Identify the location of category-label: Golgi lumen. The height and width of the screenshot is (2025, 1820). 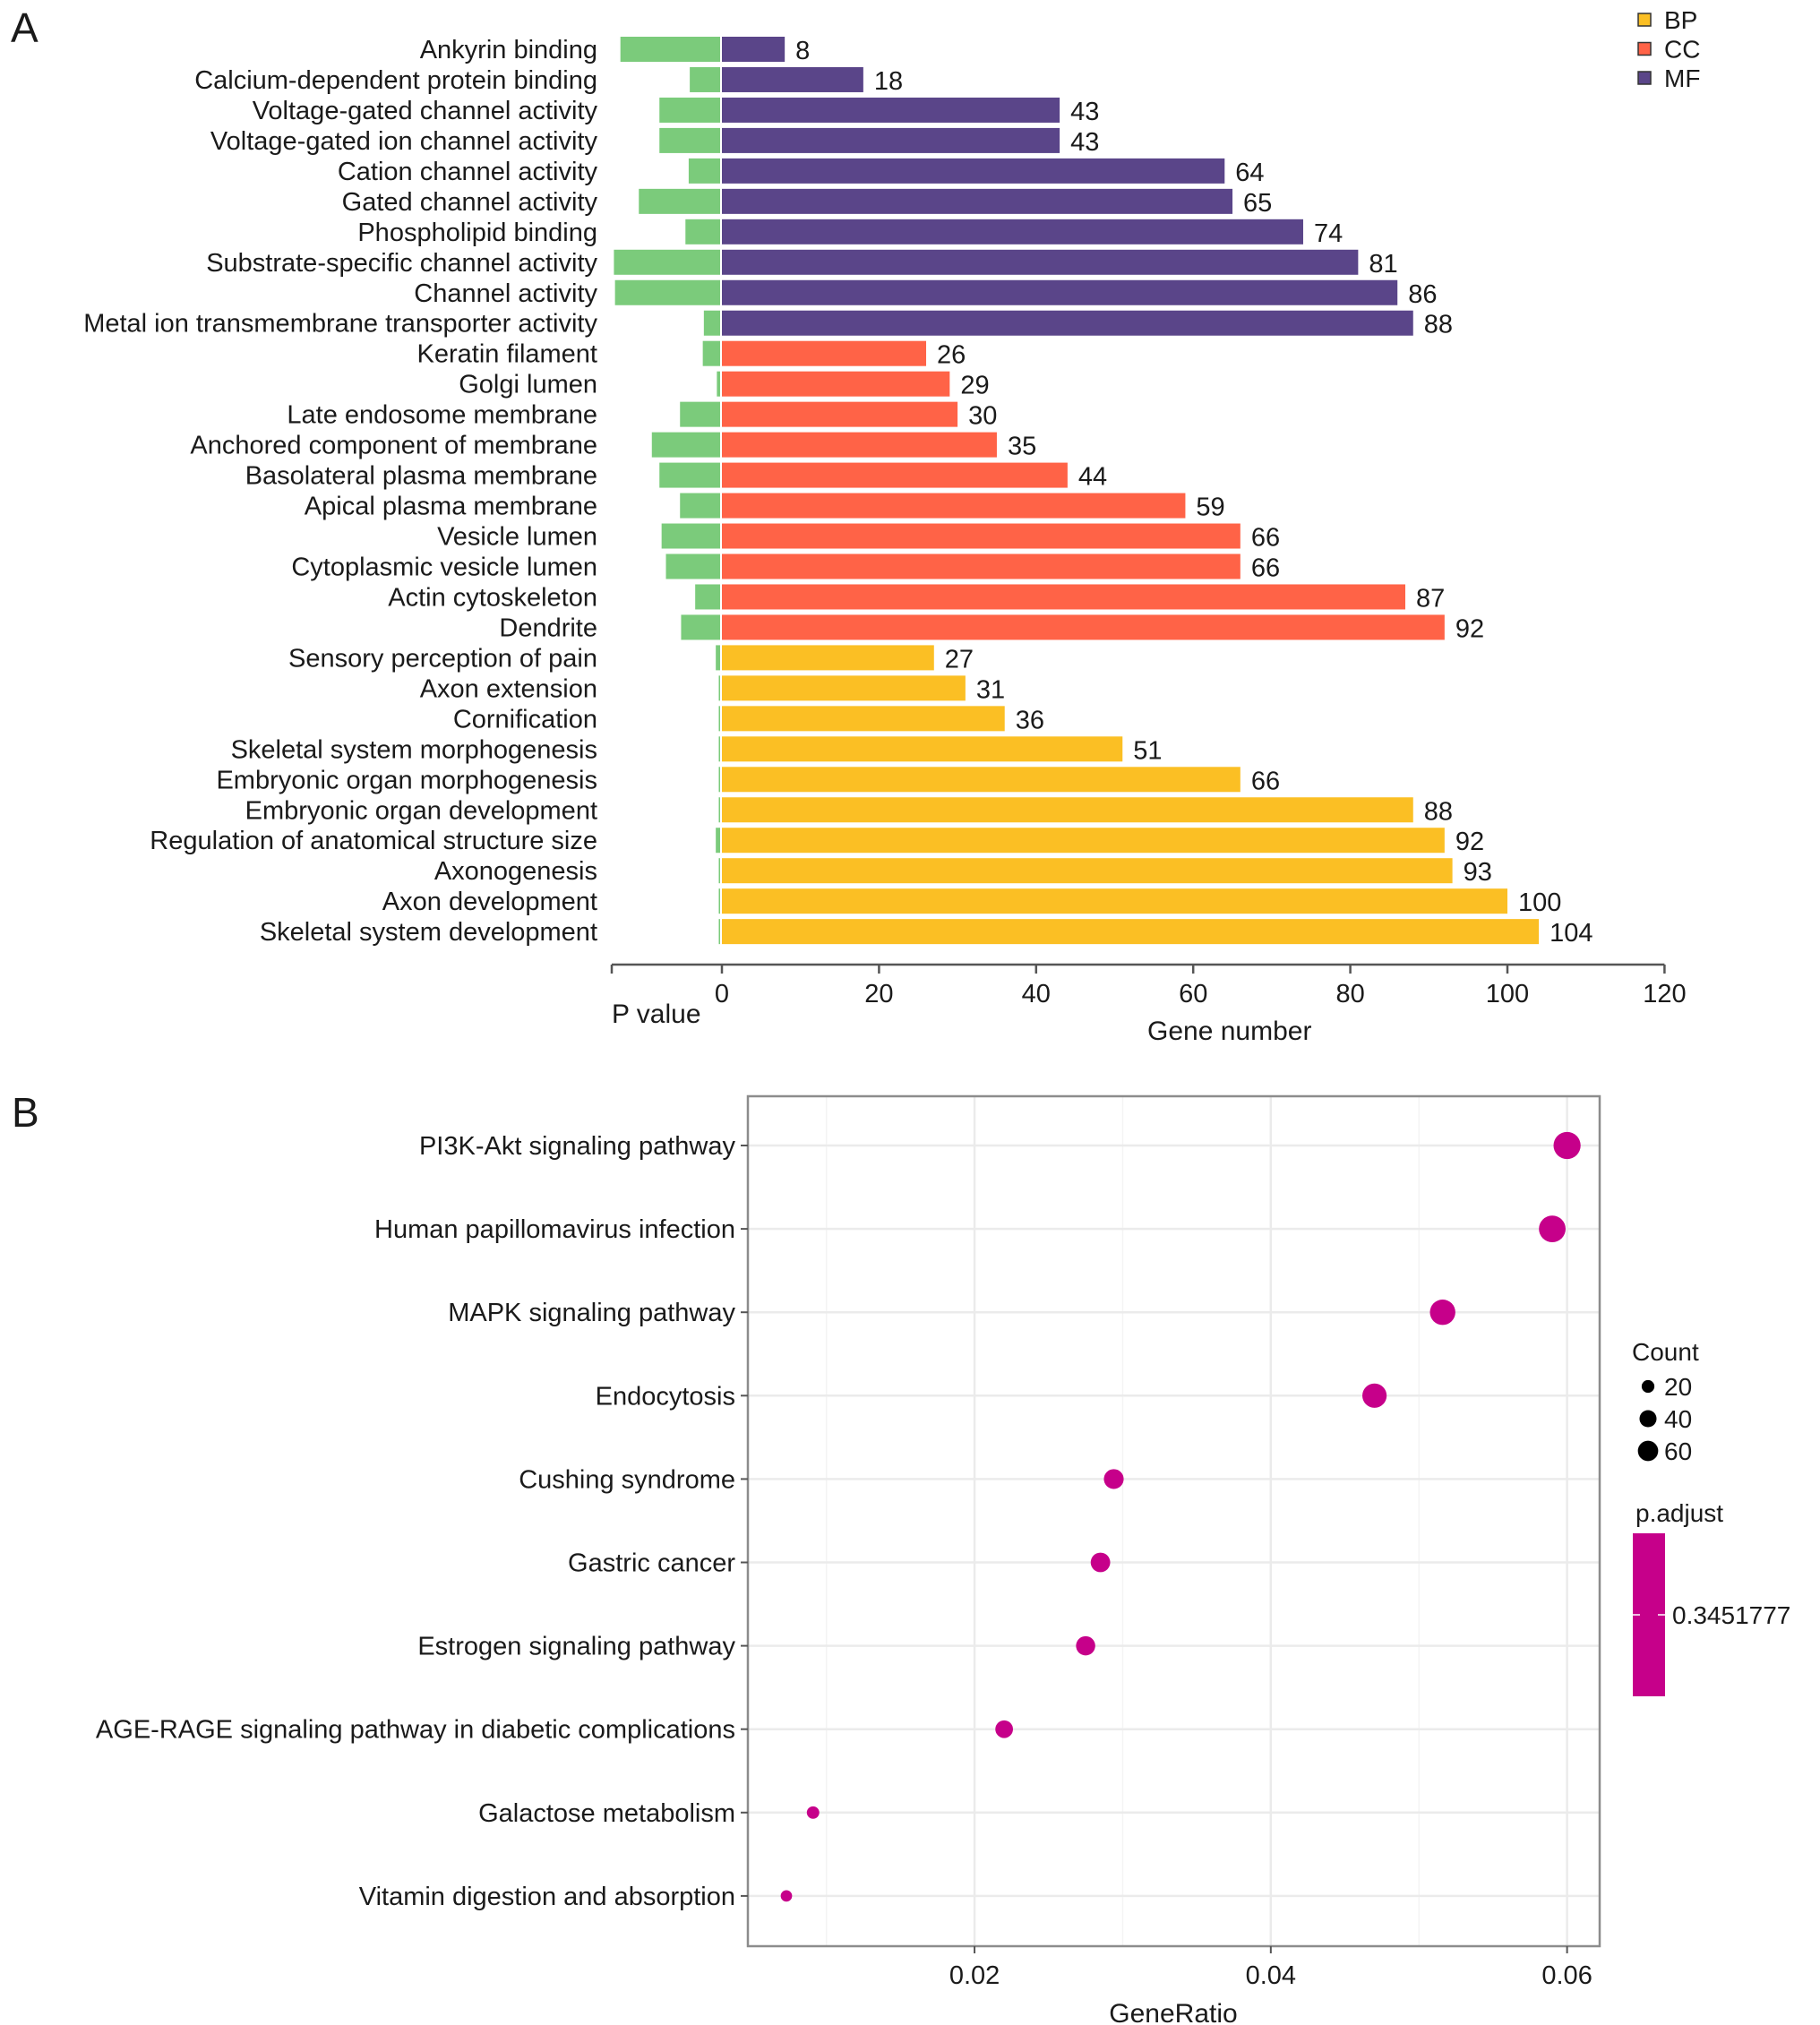
(528, 385).